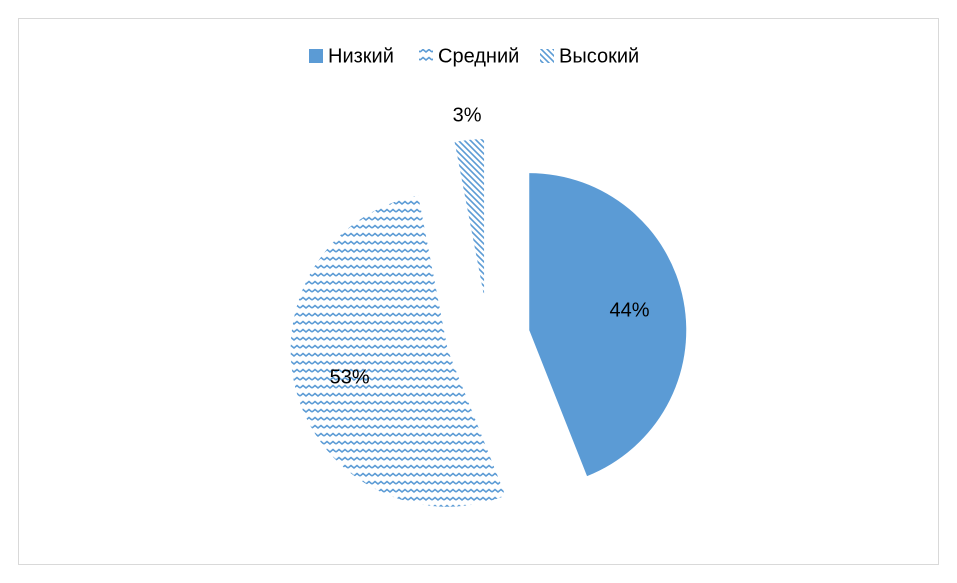 Image resolution: width=957 pixels, height=583 pixels. I want to click on data-label: 44%, so click(629, 310).